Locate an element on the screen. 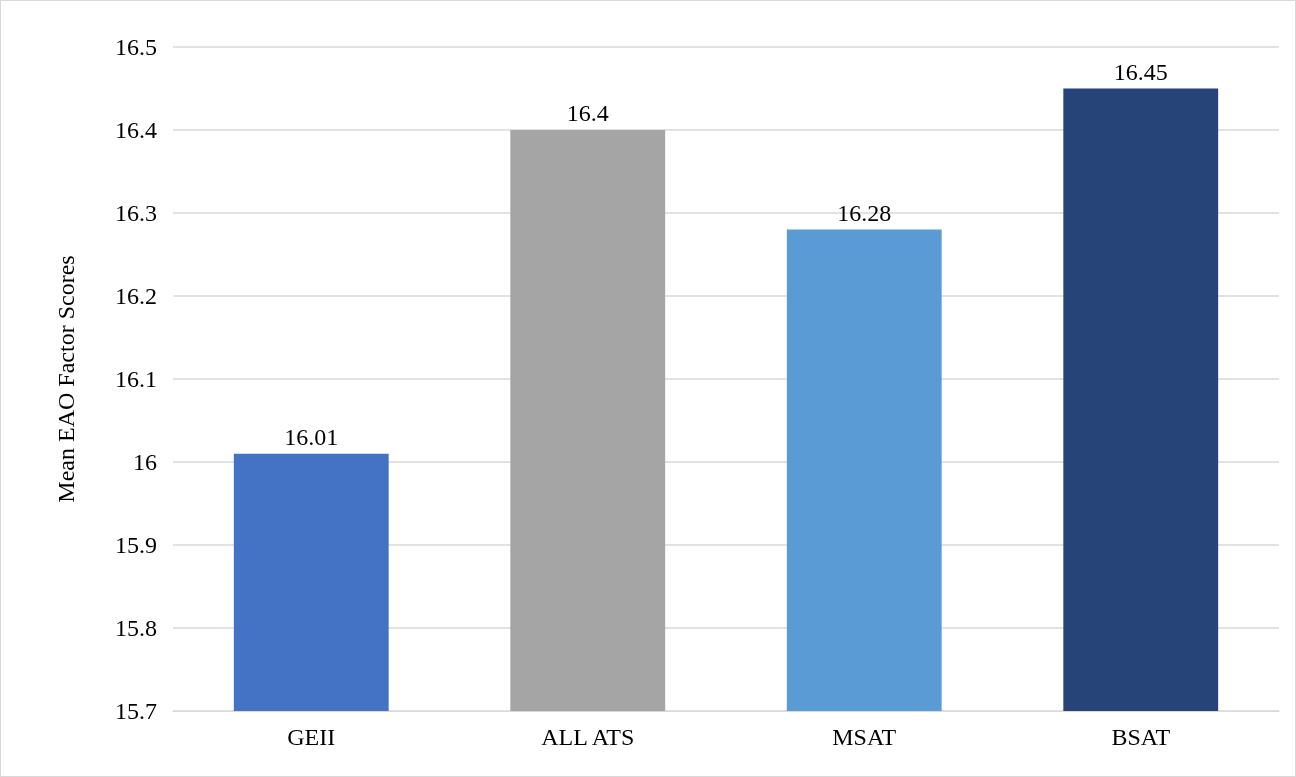  y-tick-label: 15.7 is located at coordinates (136, 711).